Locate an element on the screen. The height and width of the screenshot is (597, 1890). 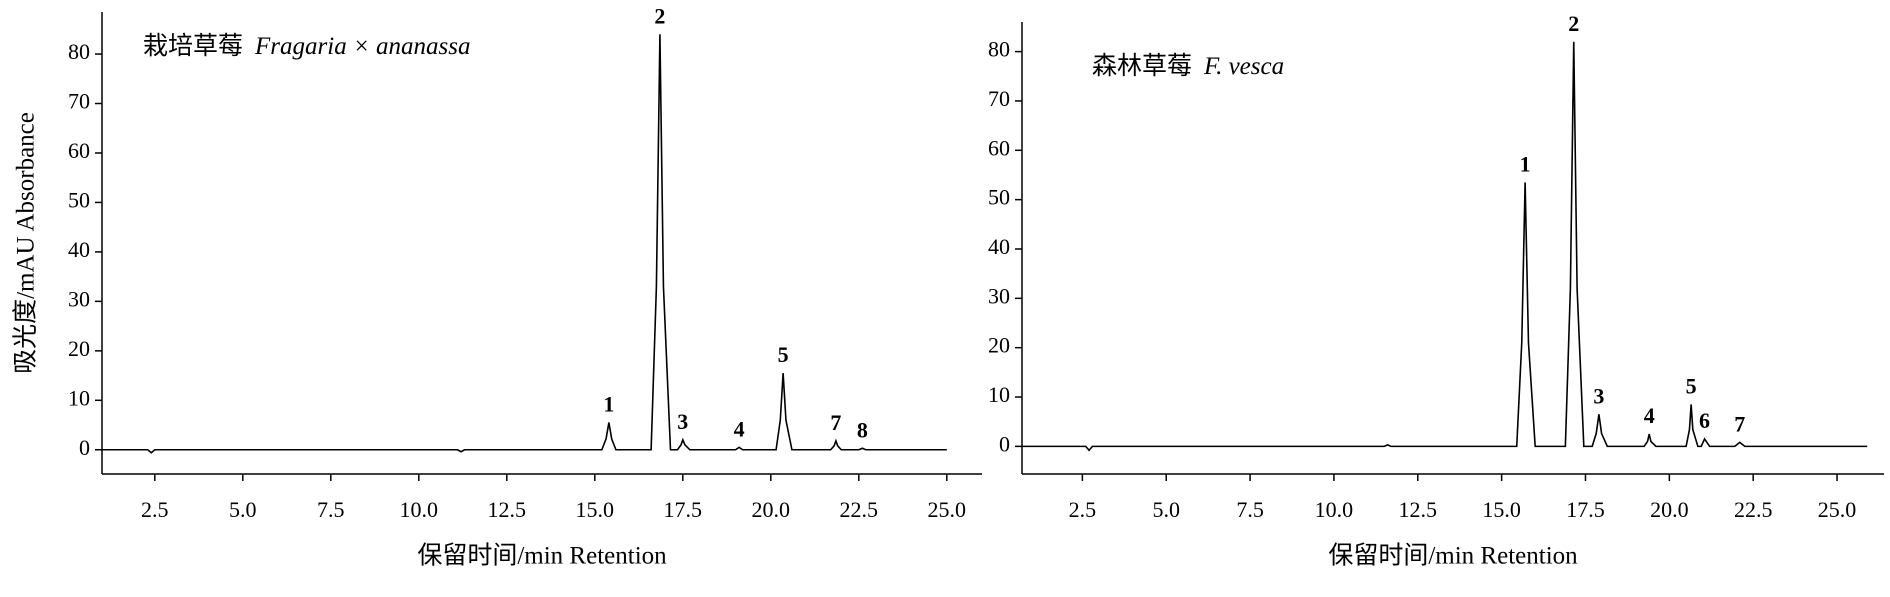
title-species: F. vesca is located at coordinates (1243, 66).